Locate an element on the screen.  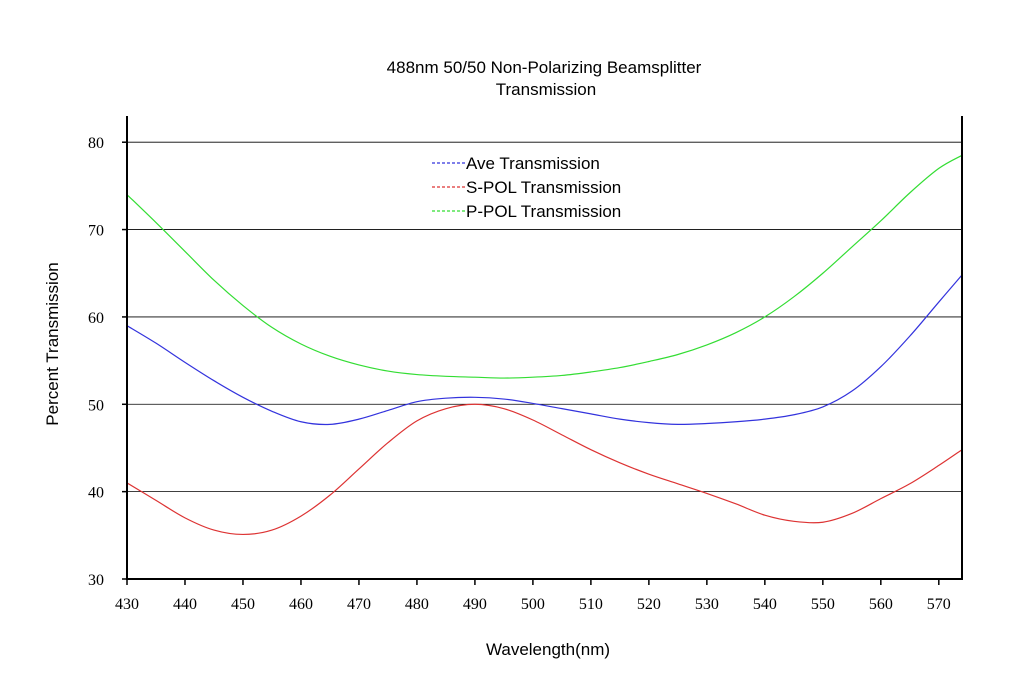
x-tick-label-550: 550 is located at coordinates (823, 604).